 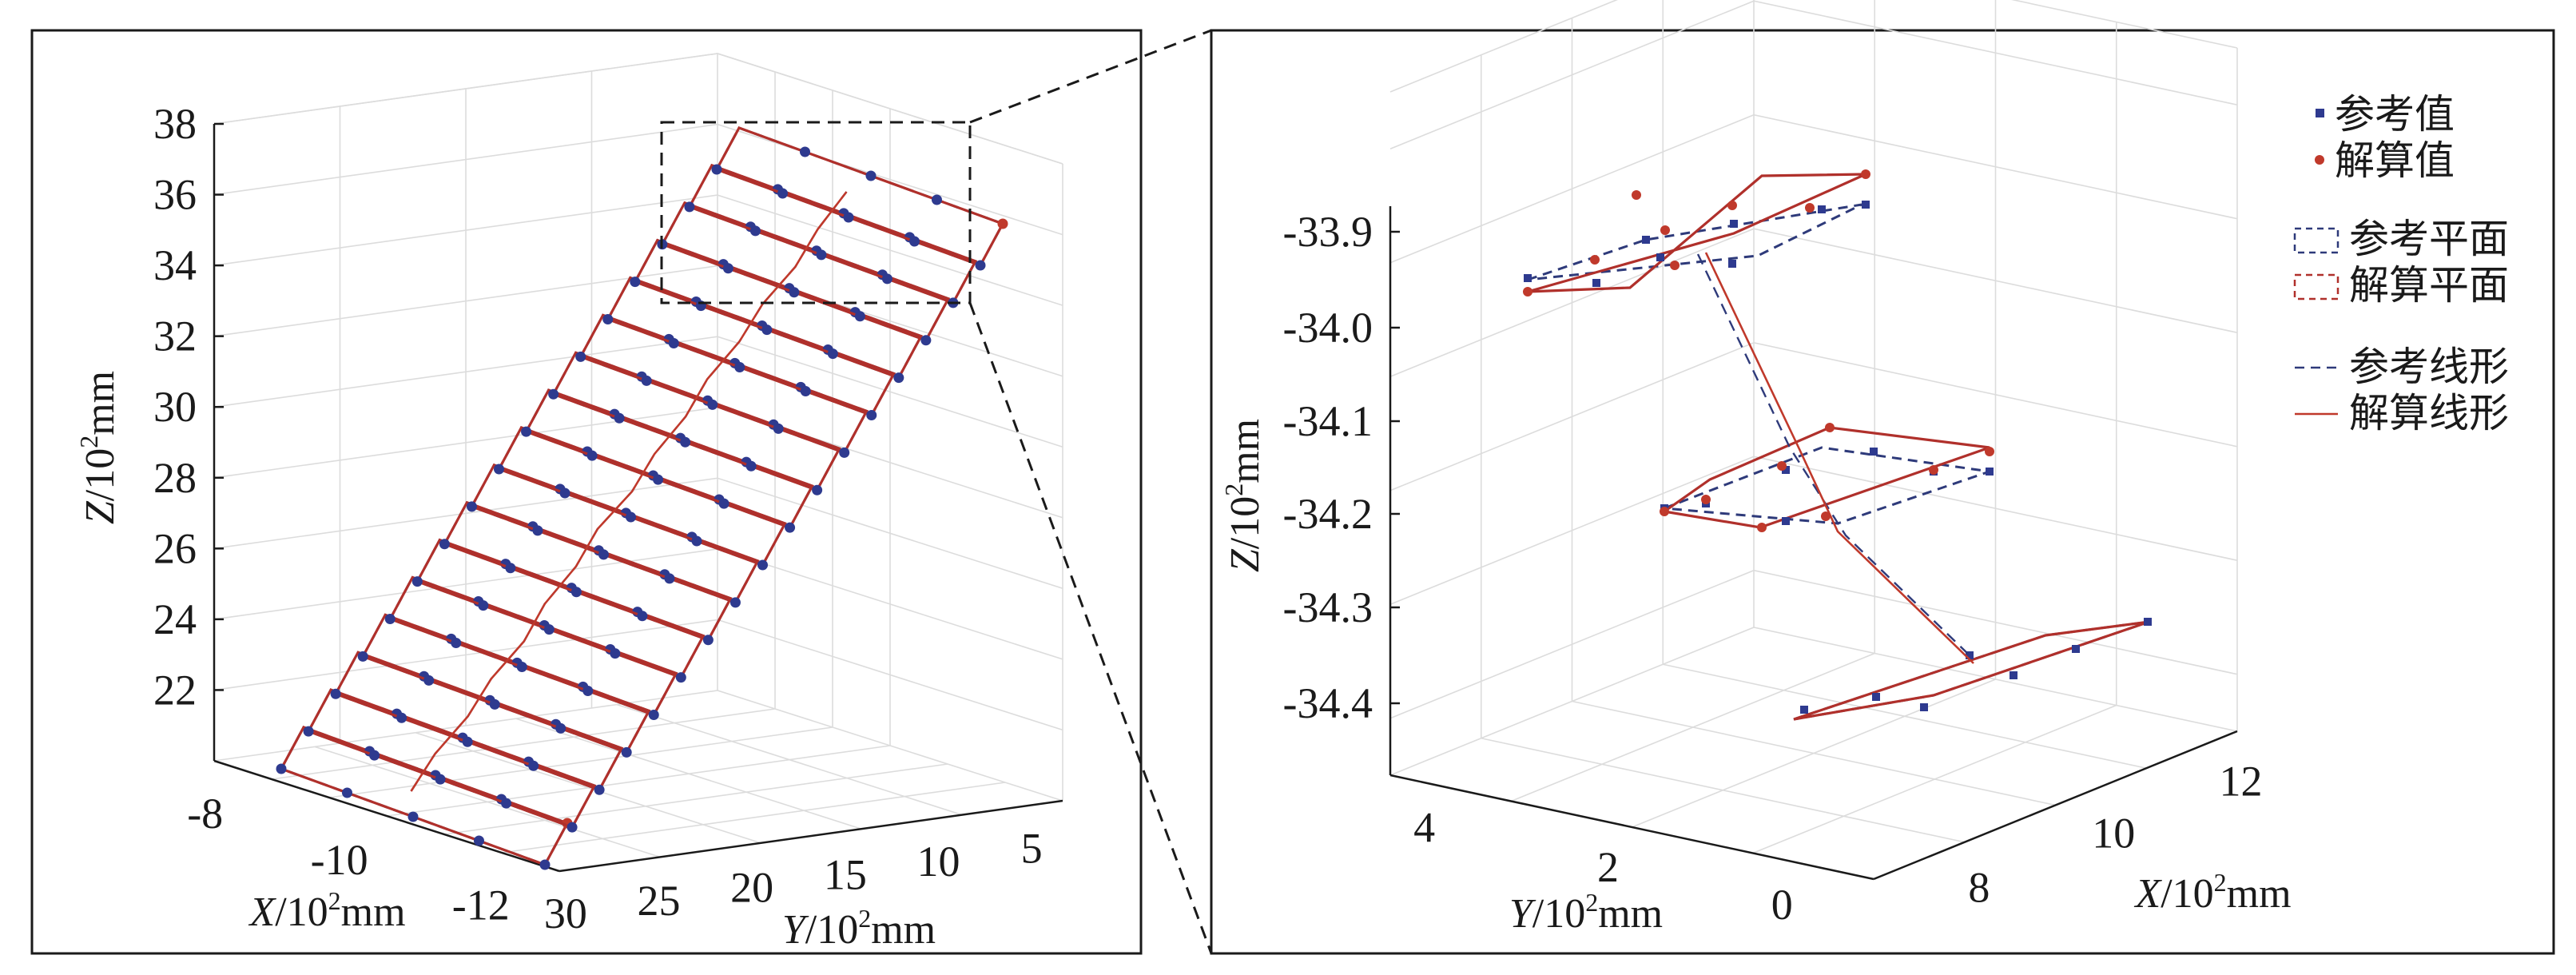 I want to click on right-z-tick-label: -34.2, so click(x=1328, y=514).